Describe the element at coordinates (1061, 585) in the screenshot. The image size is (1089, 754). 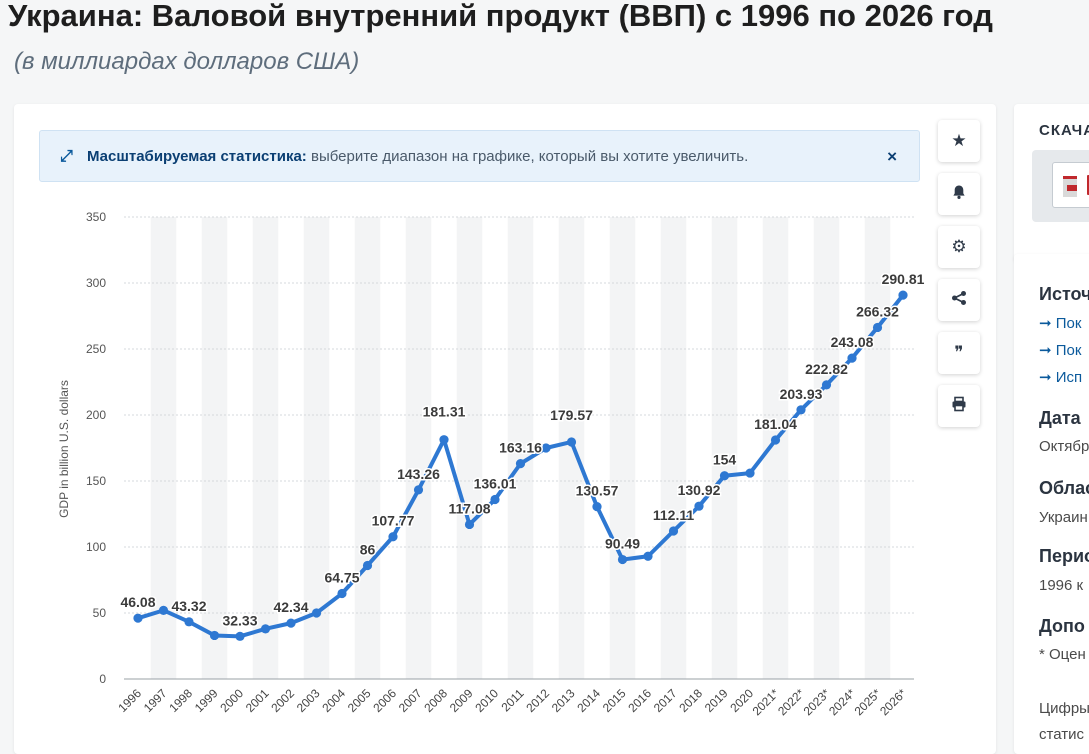
I see `period-value: 1996 к` at that location.